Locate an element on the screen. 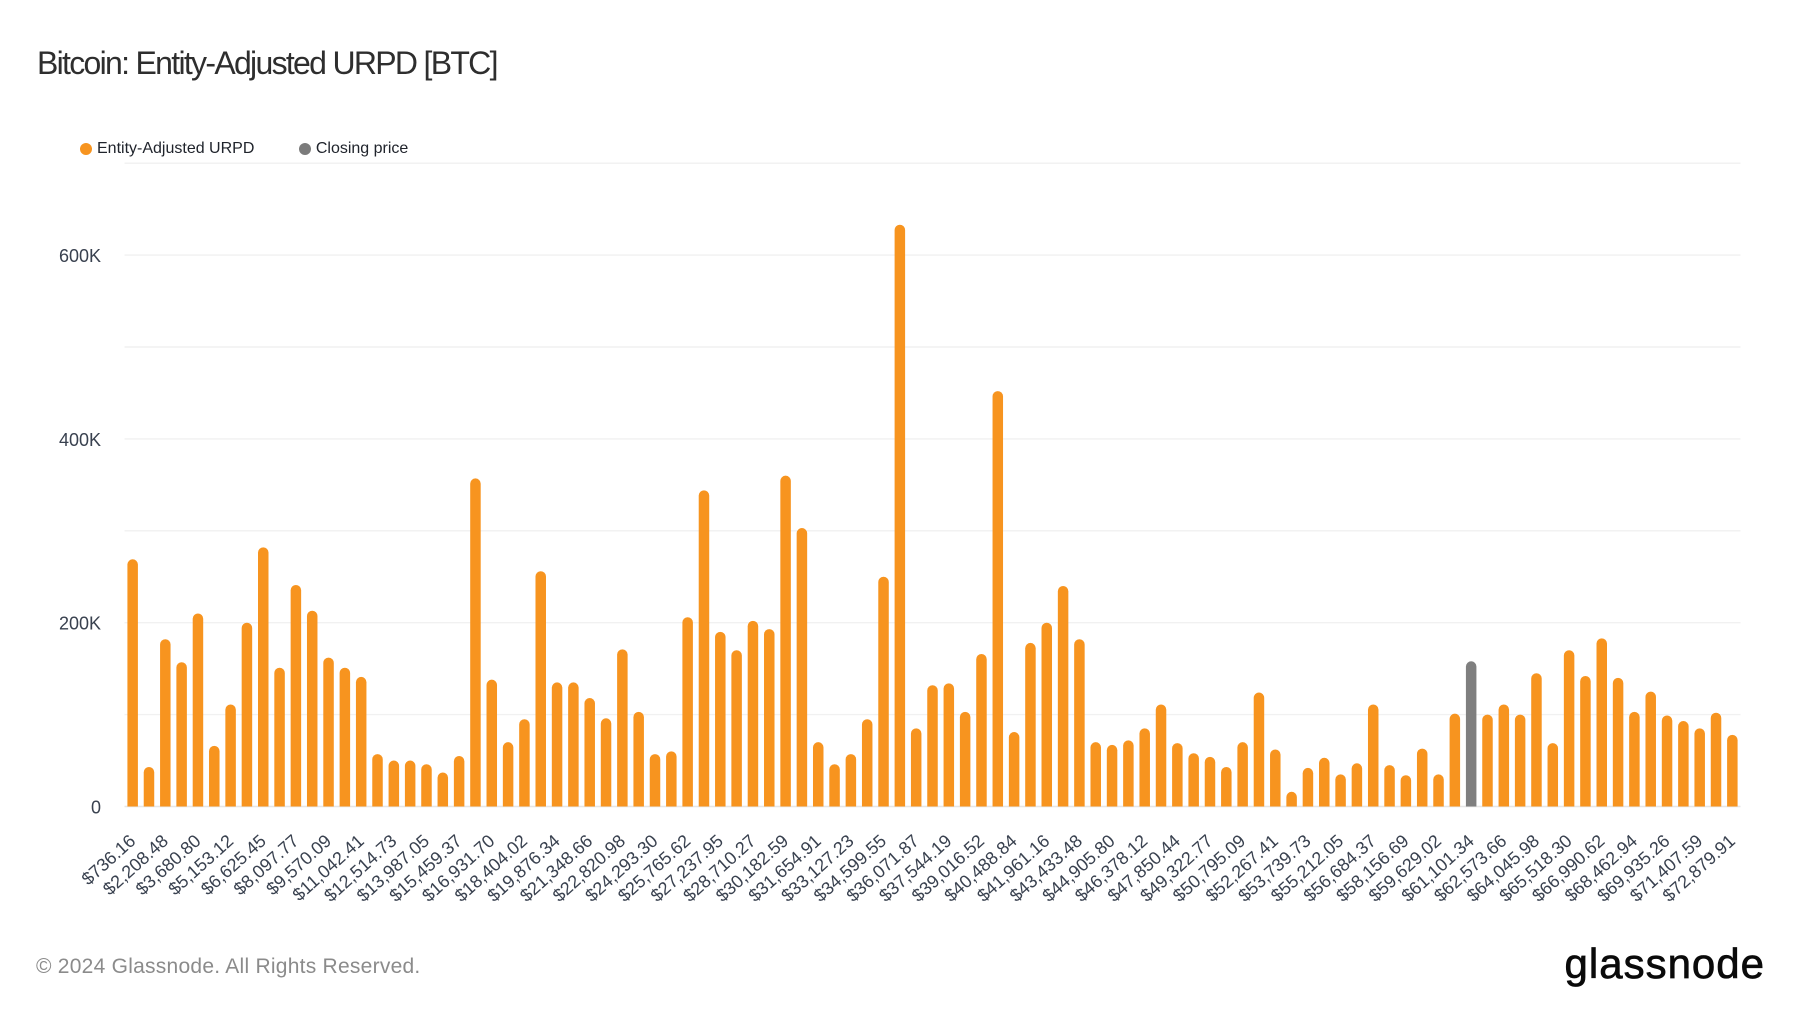 The width and height of the screenshot is (1800, 1013). svg-text: 0 is located at coordinates (96, 808).